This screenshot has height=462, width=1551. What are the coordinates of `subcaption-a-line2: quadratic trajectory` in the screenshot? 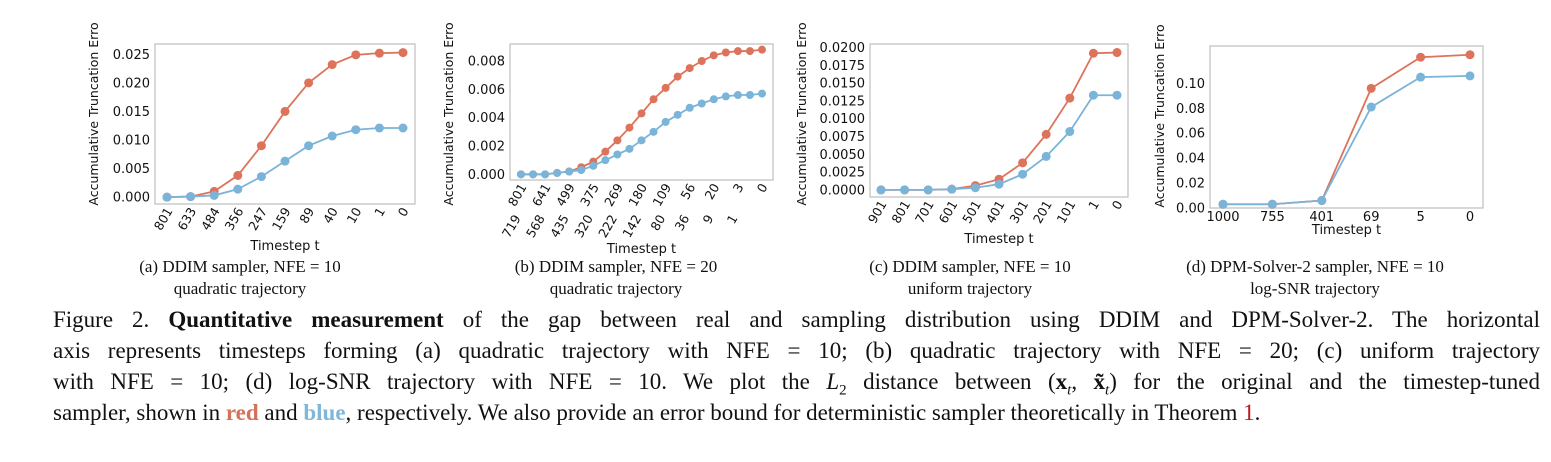 It's located at (240, 288).